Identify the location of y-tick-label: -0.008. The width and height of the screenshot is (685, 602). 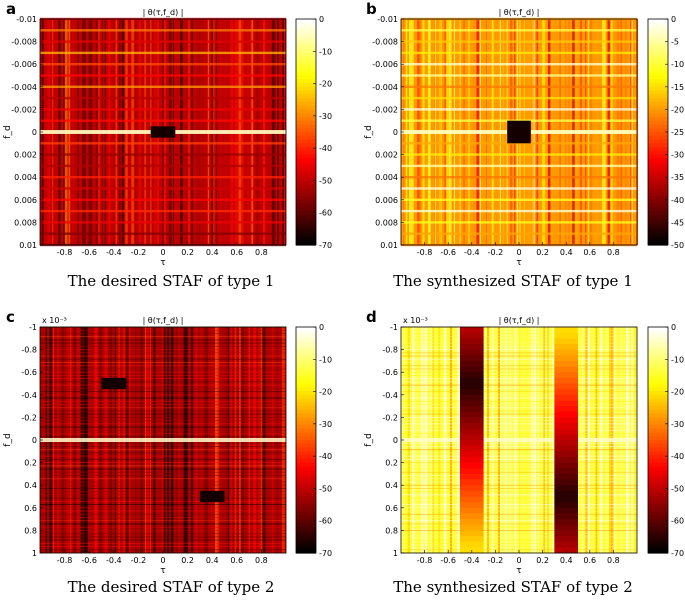
(24, 42).